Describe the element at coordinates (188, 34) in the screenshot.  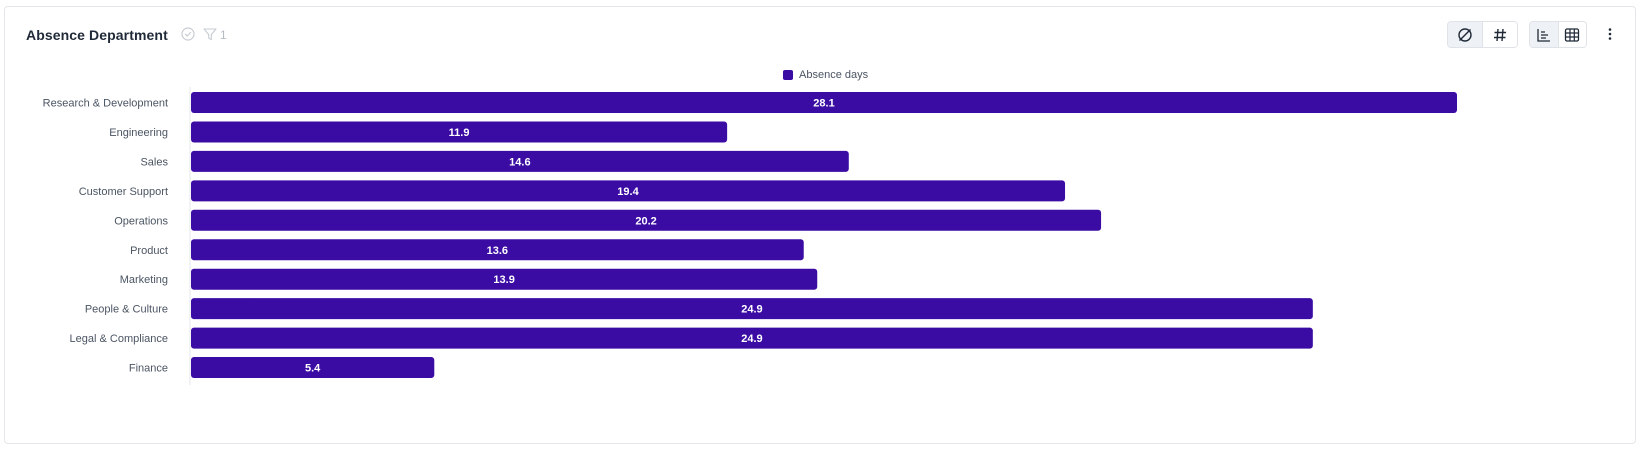
I see `check-circle-icon` at that location.